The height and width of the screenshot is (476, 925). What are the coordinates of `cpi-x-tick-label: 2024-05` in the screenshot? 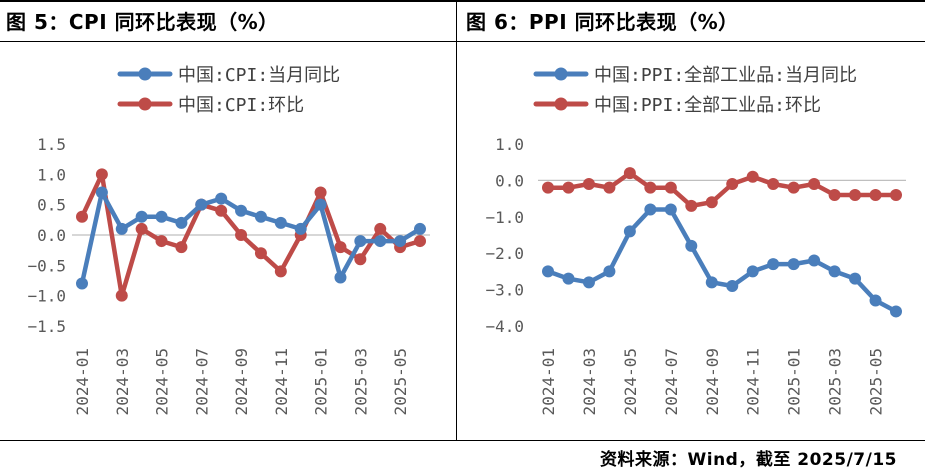 It's located at (162, 381).